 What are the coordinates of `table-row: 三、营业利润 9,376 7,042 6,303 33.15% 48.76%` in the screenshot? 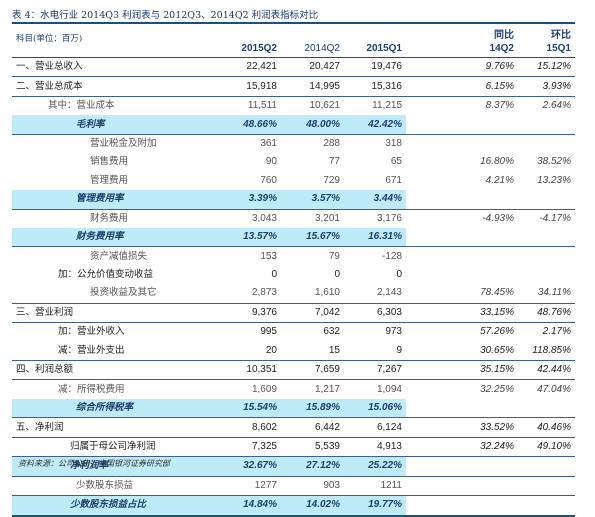 It's located at (293, 313).